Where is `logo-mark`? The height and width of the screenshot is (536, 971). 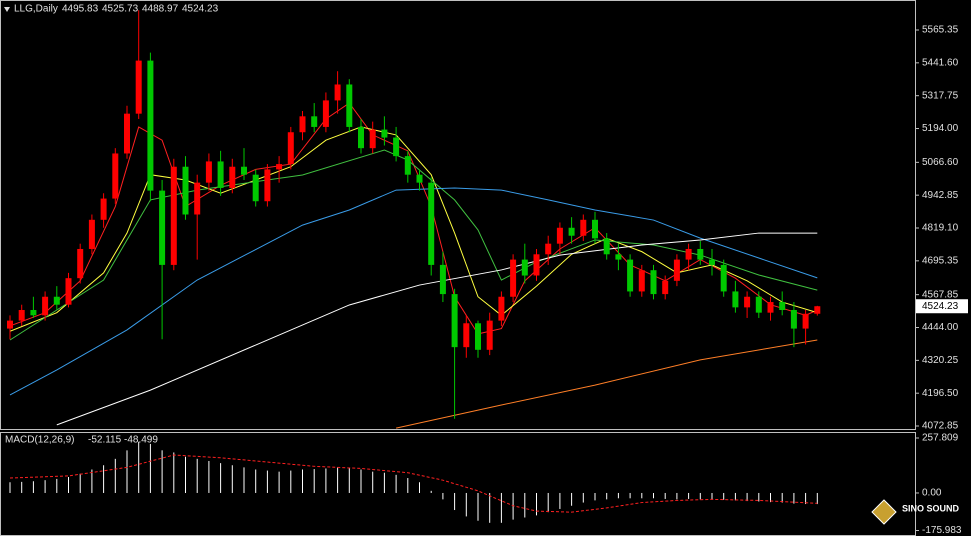
logo-mark is located at coordinates (884, 512).